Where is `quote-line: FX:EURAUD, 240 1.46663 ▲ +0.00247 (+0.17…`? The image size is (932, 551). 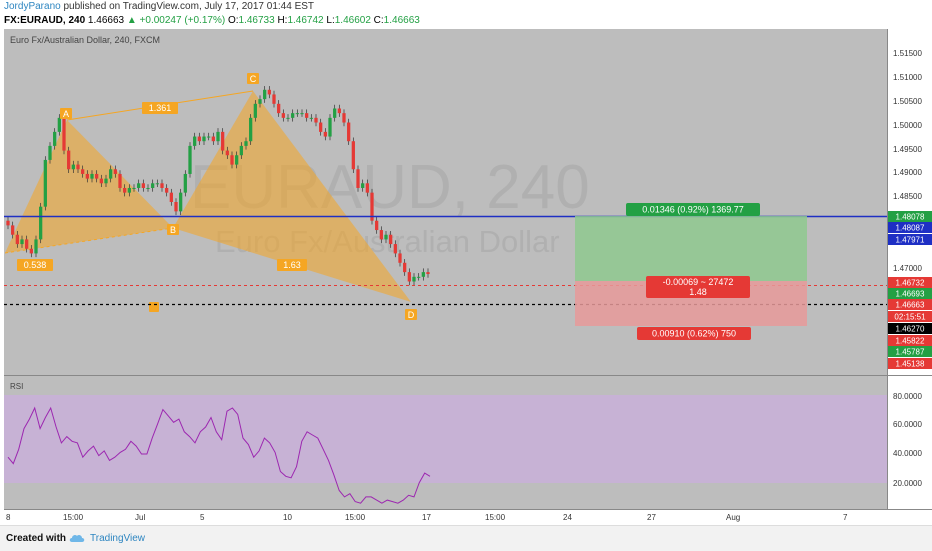
quote-line: FX:EURAUD, 240 1.46663 ▲ +0.00247 (+0.17… is located at coordinates (212, 20).